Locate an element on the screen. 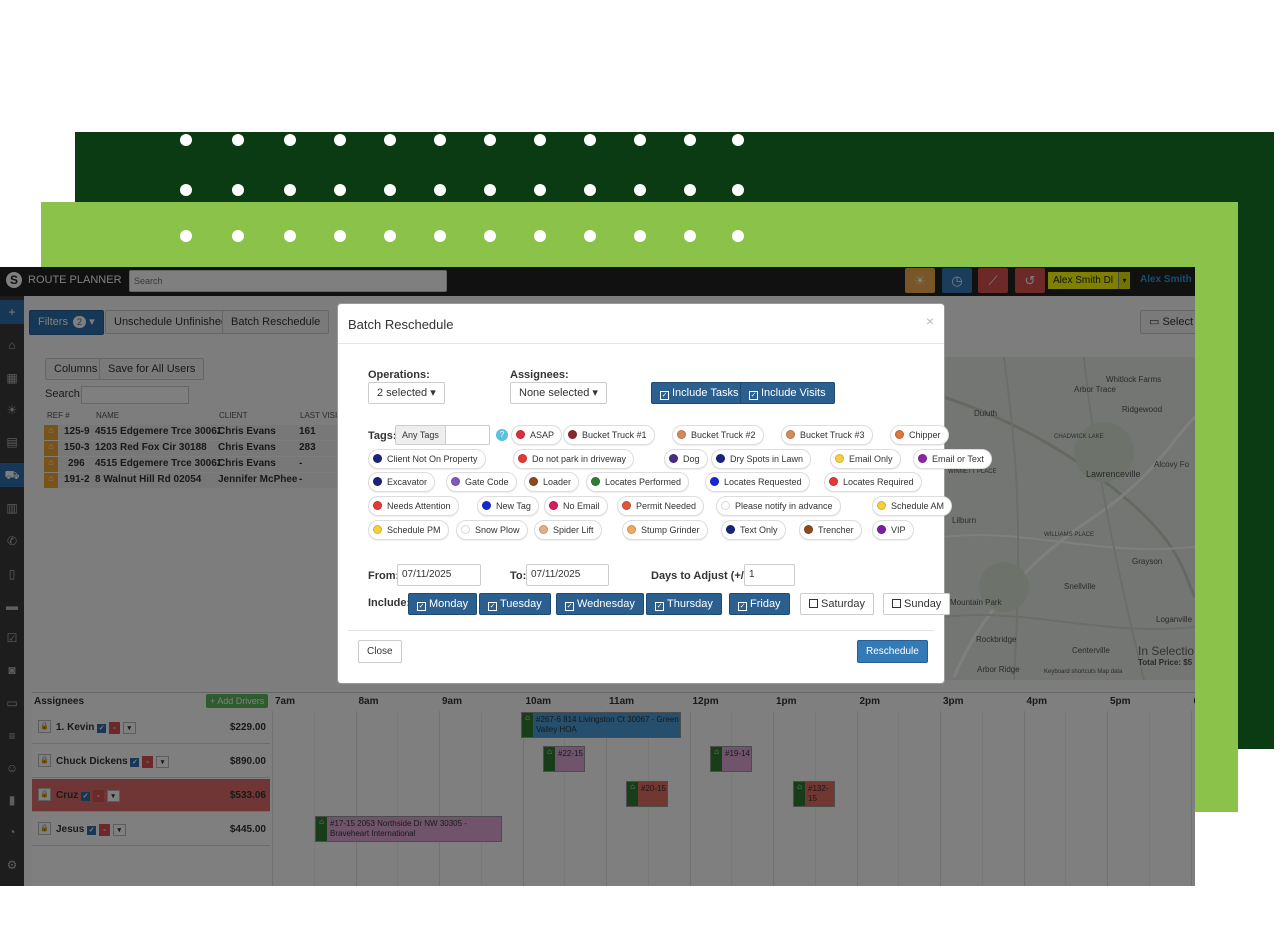 The image size is (1284, 926). tags-label: Tags: is located at coordinates (382, 436).